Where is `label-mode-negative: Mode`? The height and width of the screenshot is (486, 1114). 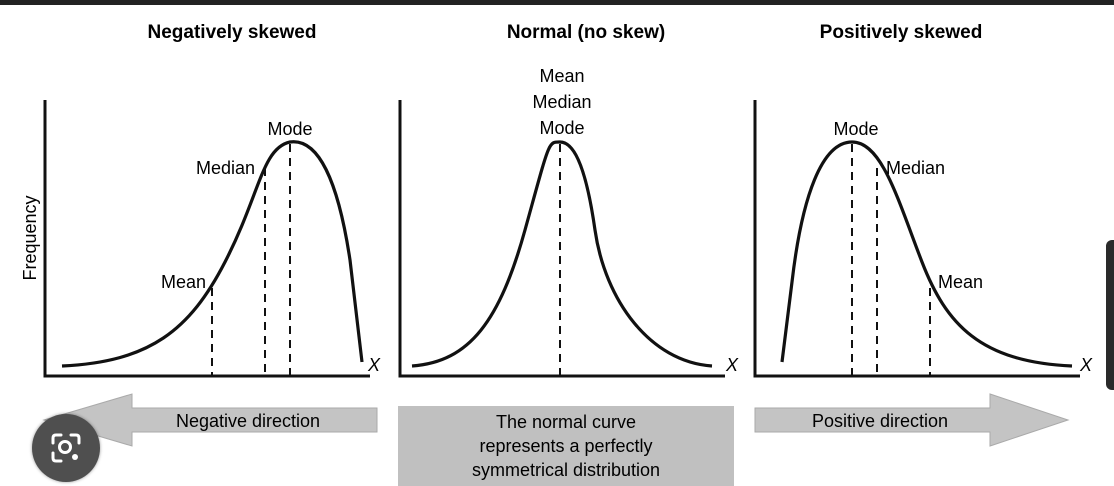
label-mode-negative: Mode is located at coordinates (289, 129).